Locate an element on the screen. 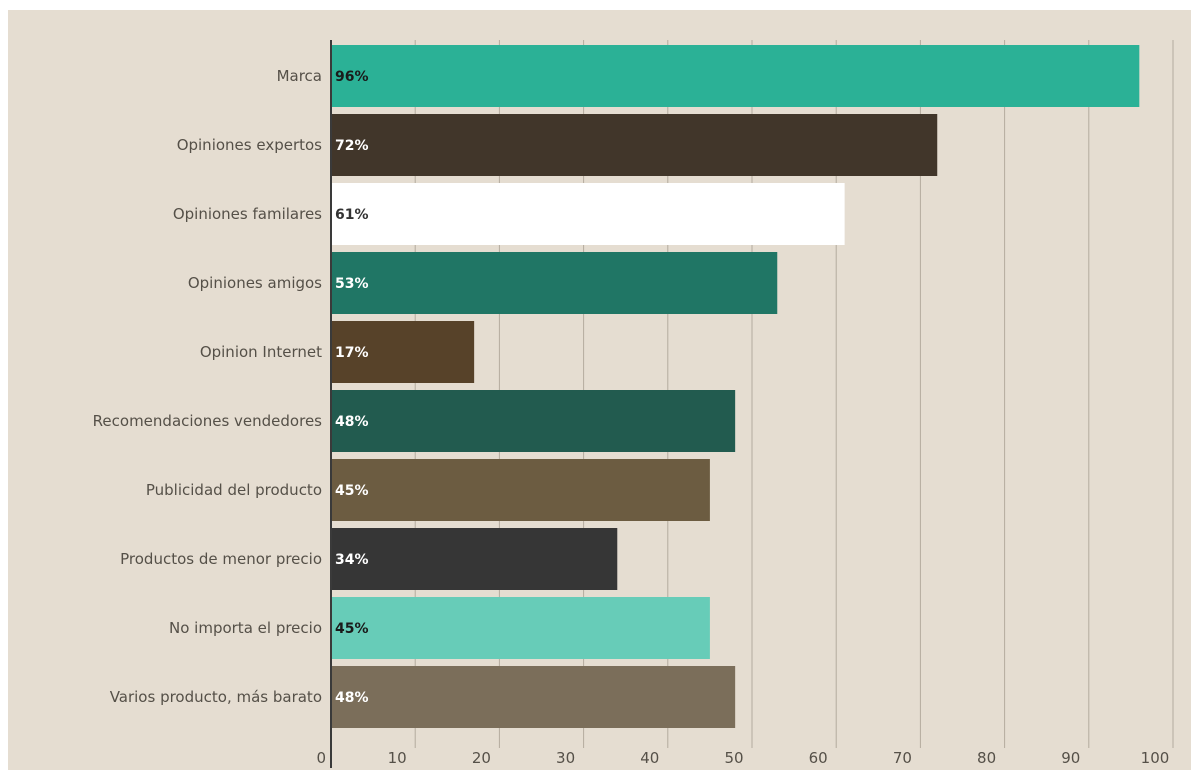 This screenshot has height=776, width=1197. category-label: Opinion Internet is located at coordinates (261, 352).